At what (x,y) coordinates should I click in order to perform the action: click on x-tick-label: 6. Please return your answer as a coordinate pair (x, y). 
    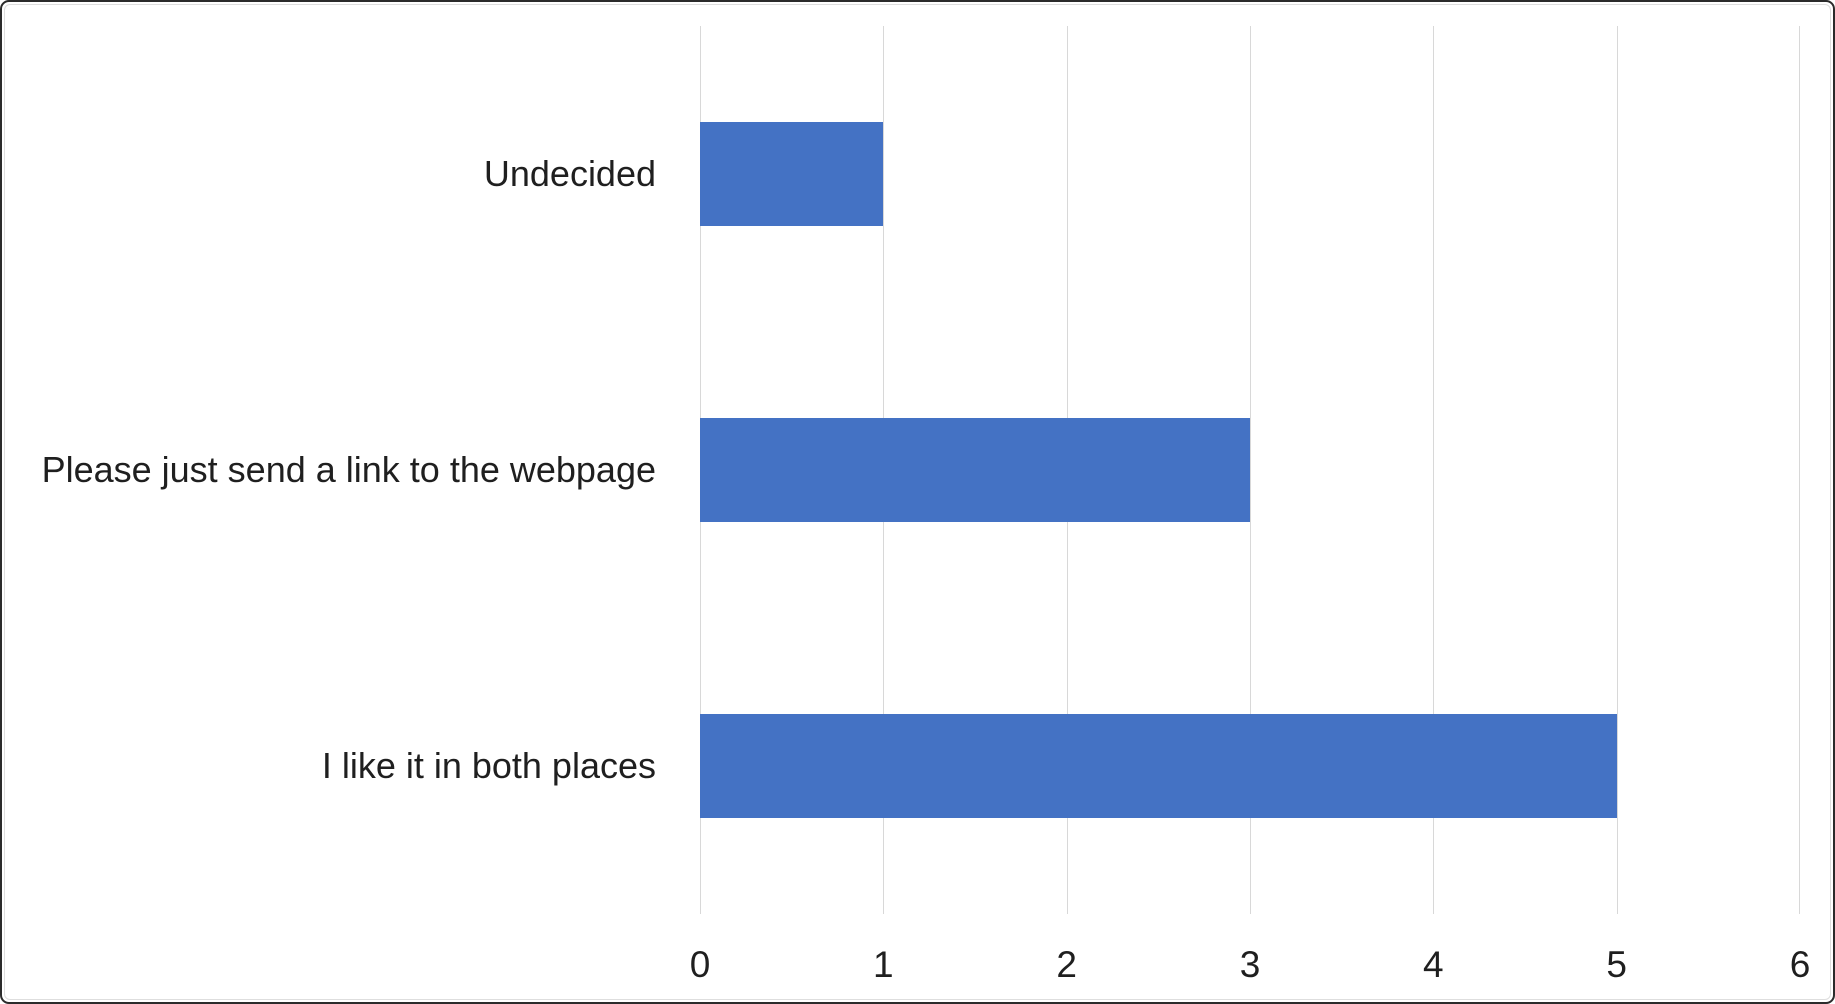
    Looking at the image, I should click on (1800, 964).